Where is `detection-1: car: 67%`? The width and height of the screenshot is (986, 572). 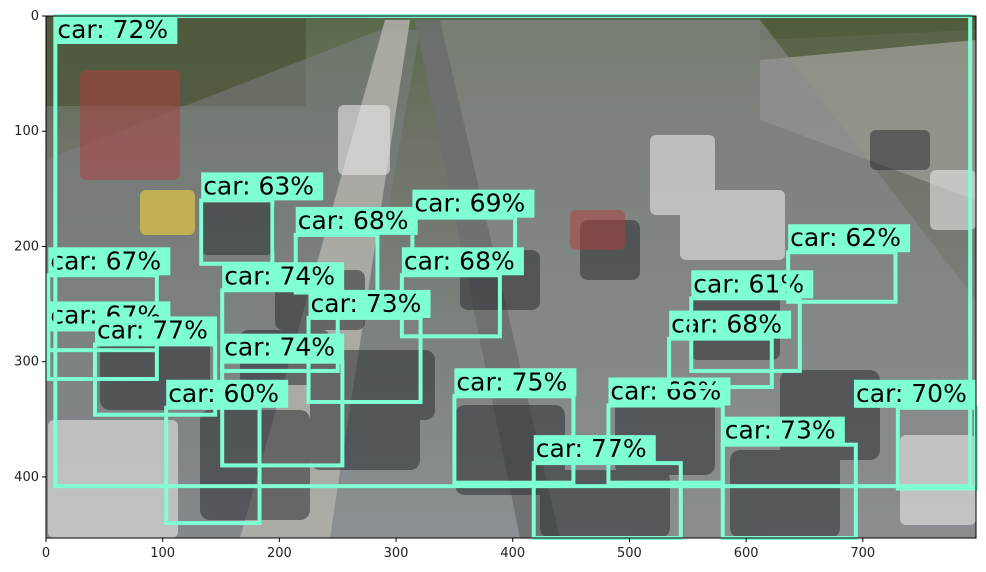 detection-1: car: 67% is located at coordinates (108, 340).